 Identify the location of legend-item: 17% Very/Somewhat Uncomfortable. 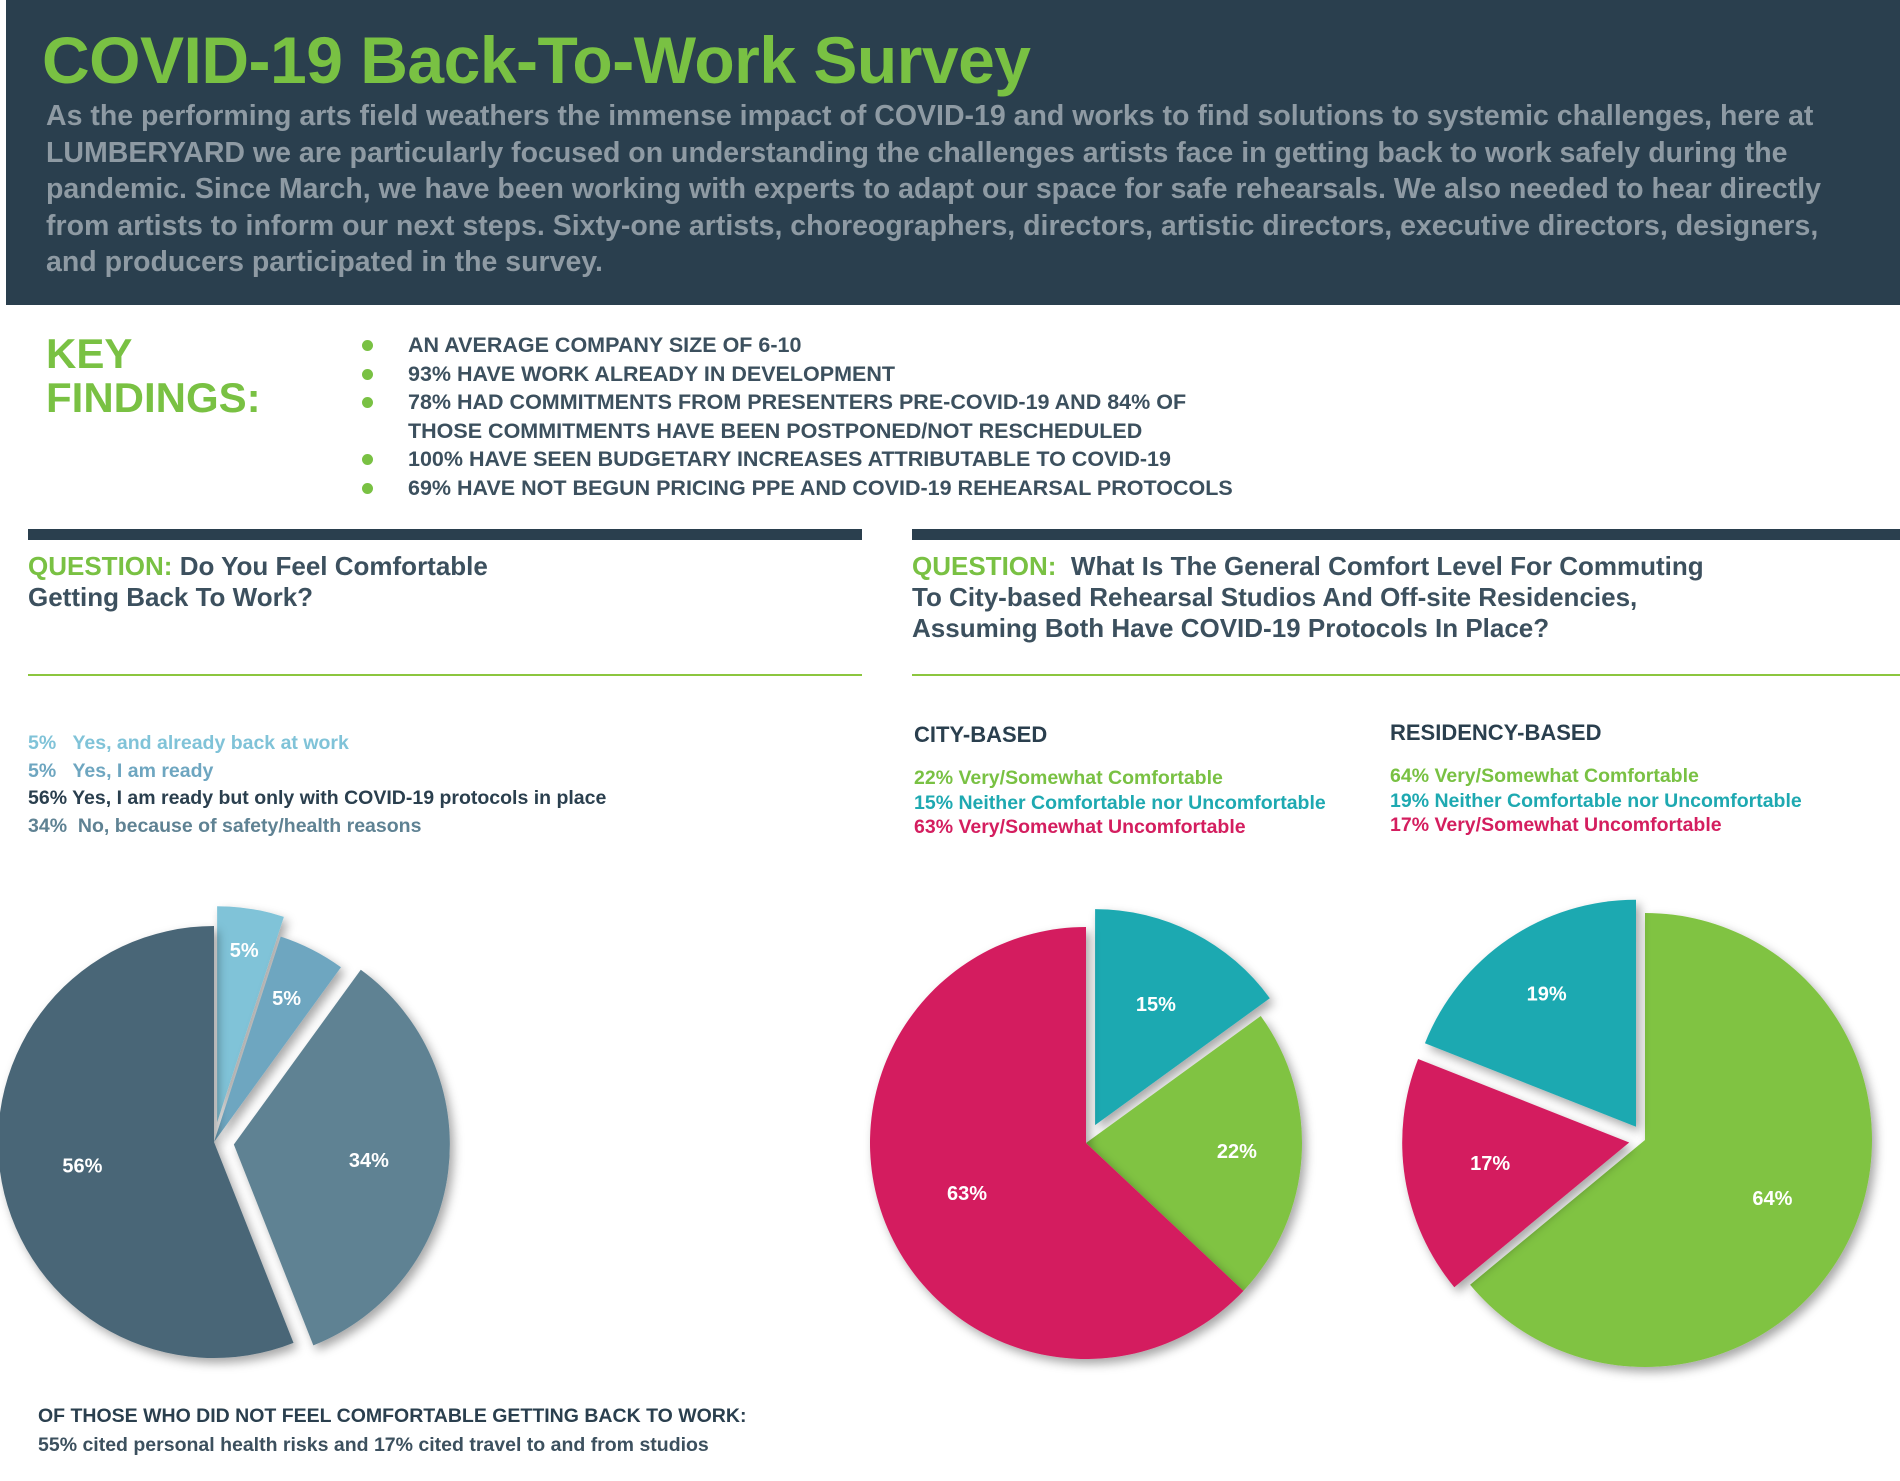
(1556, 825).